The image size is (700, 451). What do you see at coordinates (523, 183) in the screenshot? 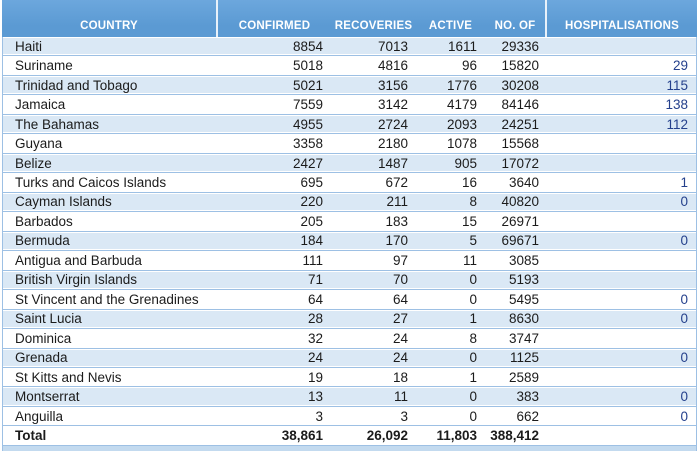
I see `cell-noof: 3640` at bounding box center [523, 183].